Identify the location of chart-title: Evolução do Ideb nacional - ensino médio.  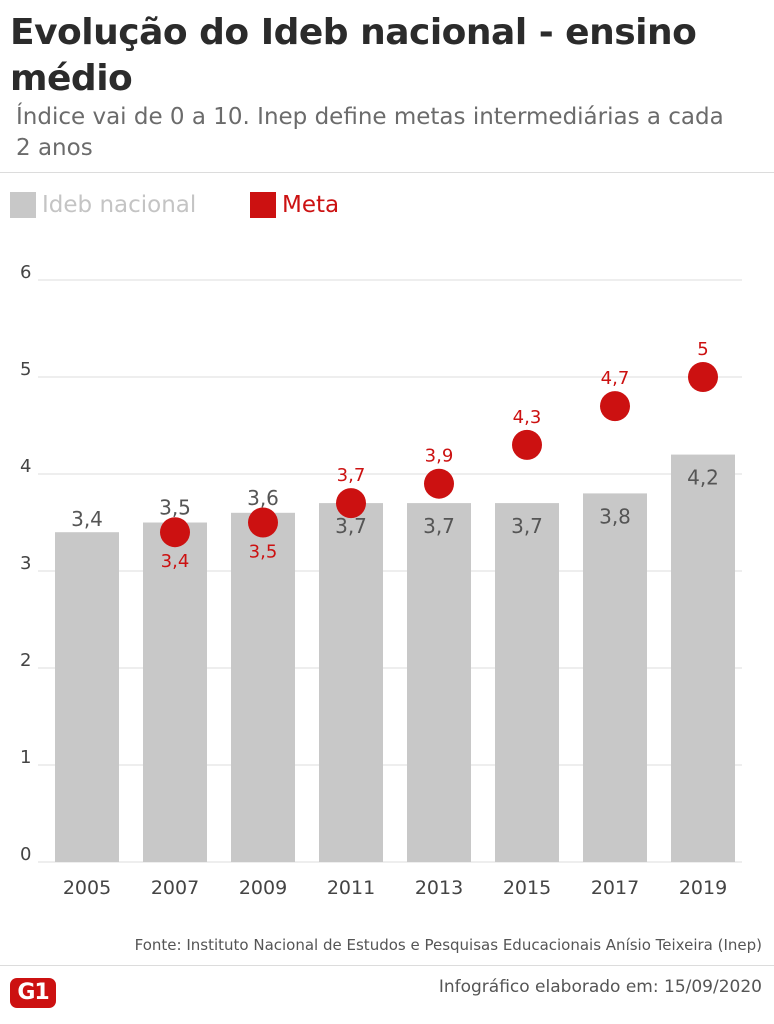
(353, 55).